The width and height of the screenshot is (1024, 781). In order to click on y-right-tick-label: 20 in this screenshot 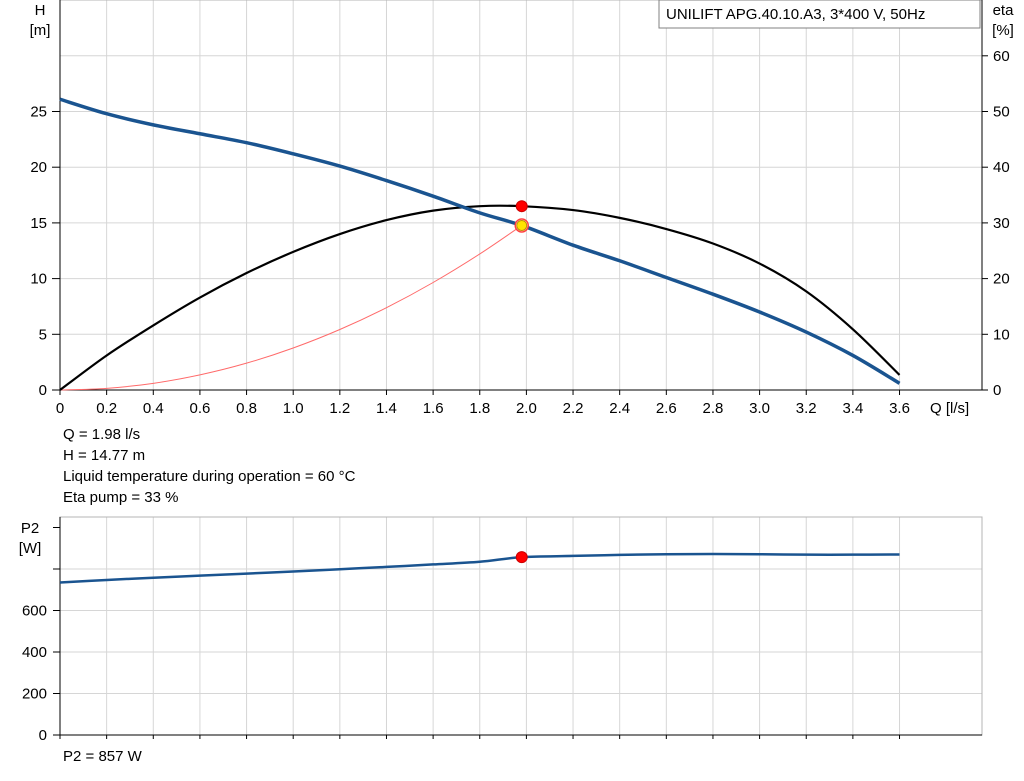, I will do `click(1001, 279)`.